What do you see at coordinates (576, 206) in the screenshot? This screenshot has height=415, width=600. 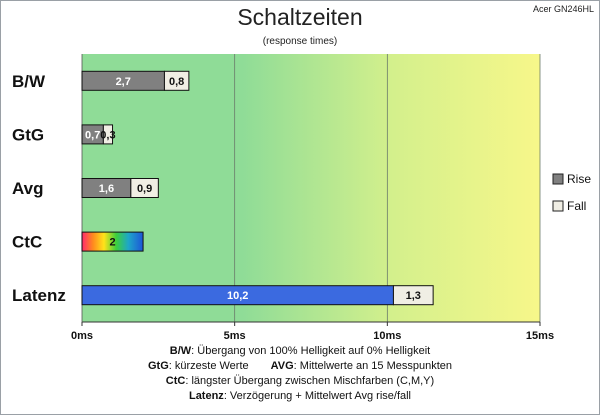 I see `legend-label: Fall` at bounding box center [576, 206].